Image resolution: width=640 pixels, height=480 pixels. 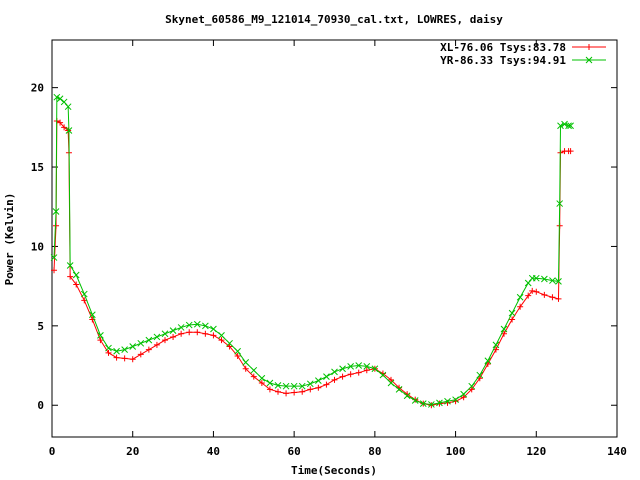 I want to click on x-tick-label: 140, so click(x=617, y=451).